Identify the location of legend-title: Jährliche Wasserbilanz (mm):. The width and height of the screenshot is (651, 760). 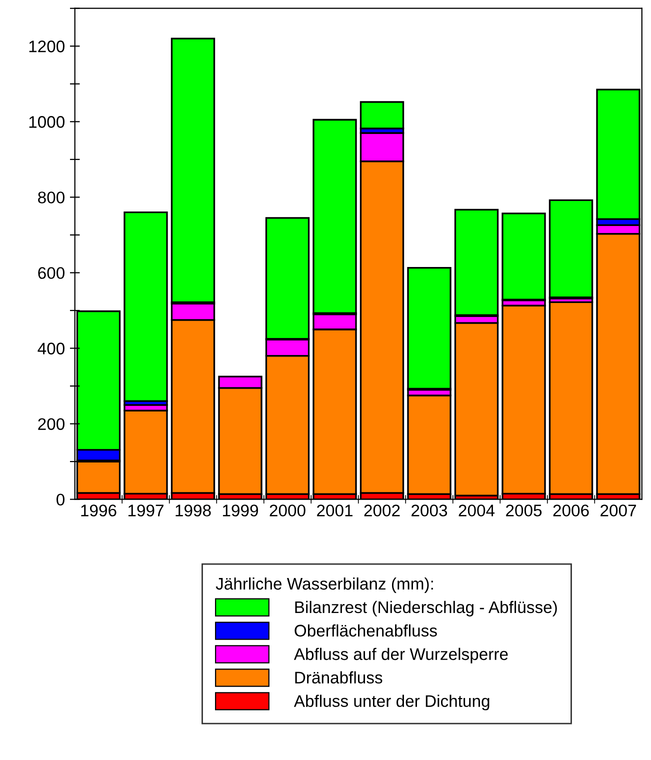
(324, 585).